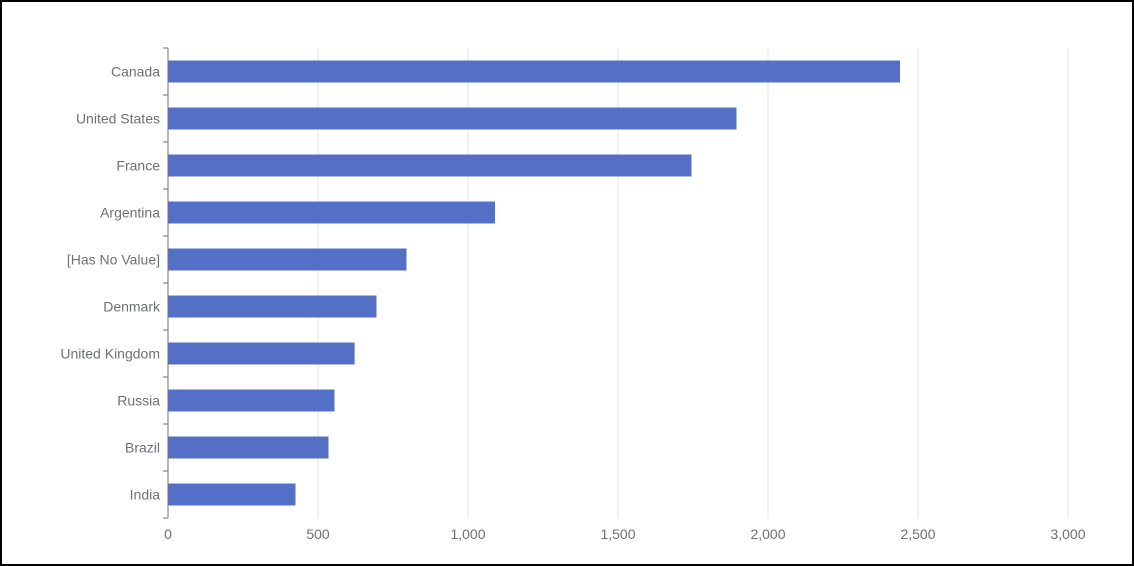 This screenshot has height=566, width=1134. Describe the element at coordinates (917, 534) in the screenshot. I see `x-tick-label: 2,500` at that location.